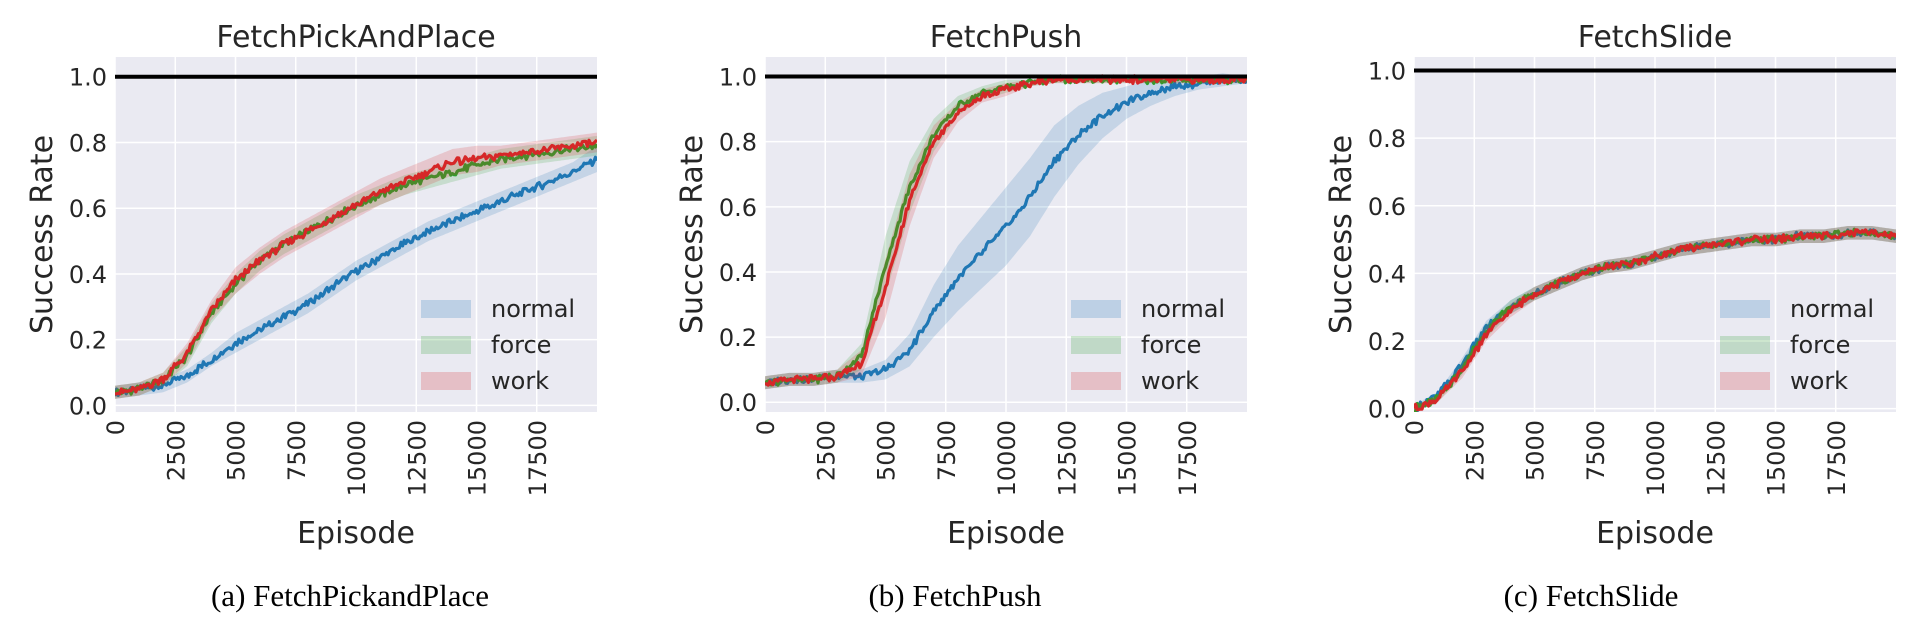 Image resolution: width=1909 pixels, height=631 pixels. Describe the element at coordinates (1006, 37) in the screenshot. I see `chart-title: FetchPush` at that location.